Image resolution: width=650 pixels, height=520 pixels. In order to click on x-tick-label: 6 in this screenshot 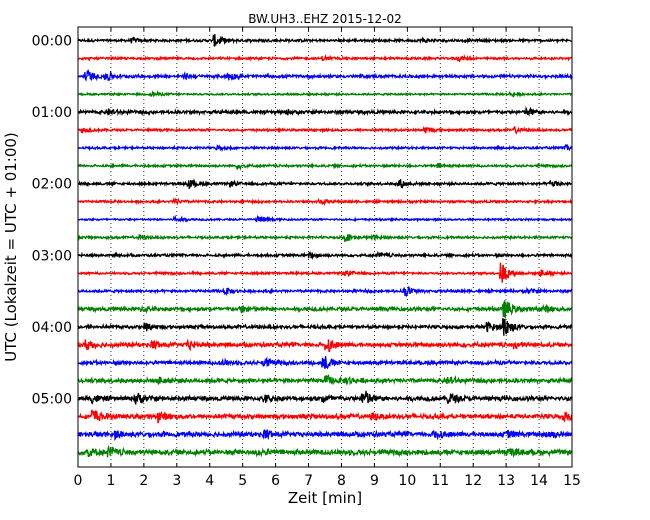, I will do `click(275, 481)`.